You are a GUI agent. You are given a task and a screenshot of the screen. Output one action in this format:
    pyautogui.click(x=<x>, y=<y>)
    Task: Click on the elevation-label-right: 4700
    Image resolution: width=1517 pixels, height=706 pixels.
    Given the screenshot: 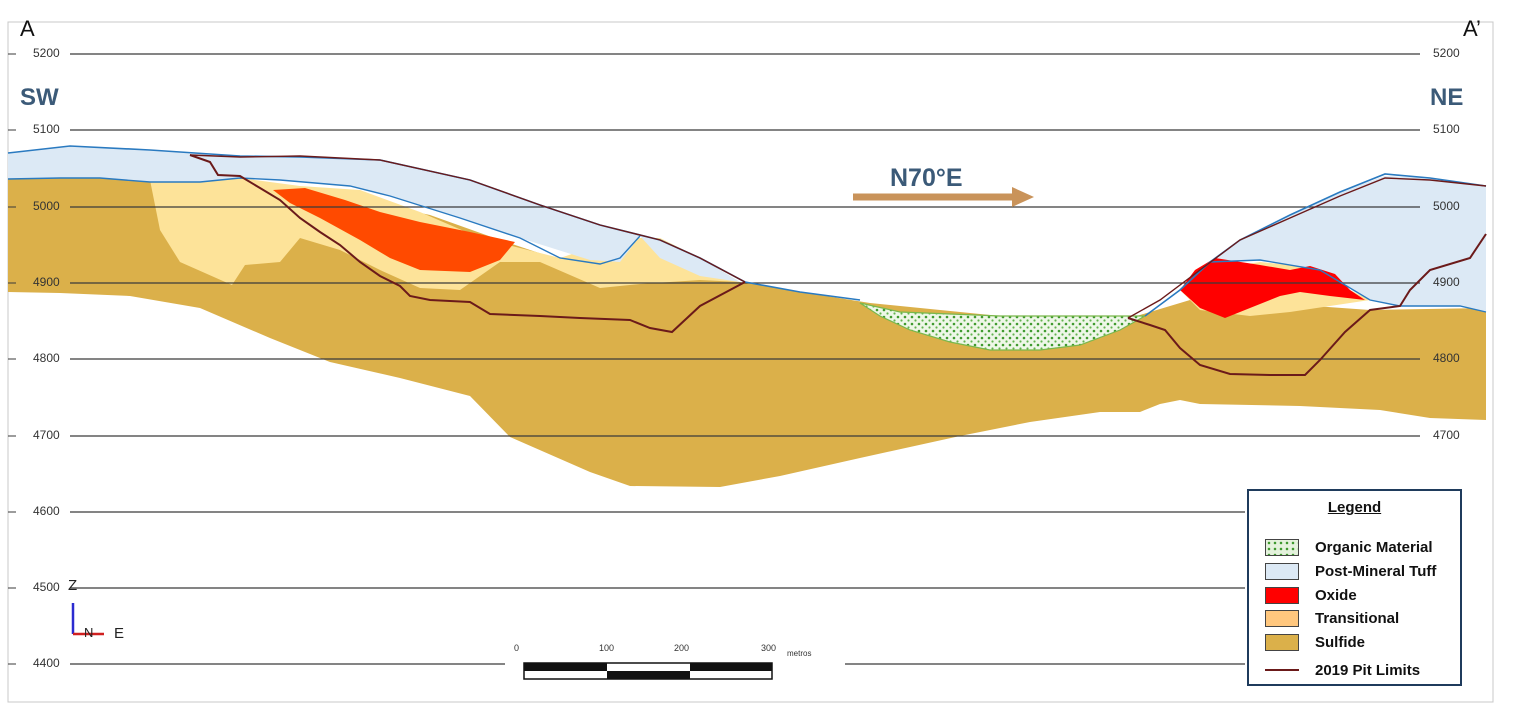 What is the action you would take?
    pyautogui.click(x=1446, y=435)
    